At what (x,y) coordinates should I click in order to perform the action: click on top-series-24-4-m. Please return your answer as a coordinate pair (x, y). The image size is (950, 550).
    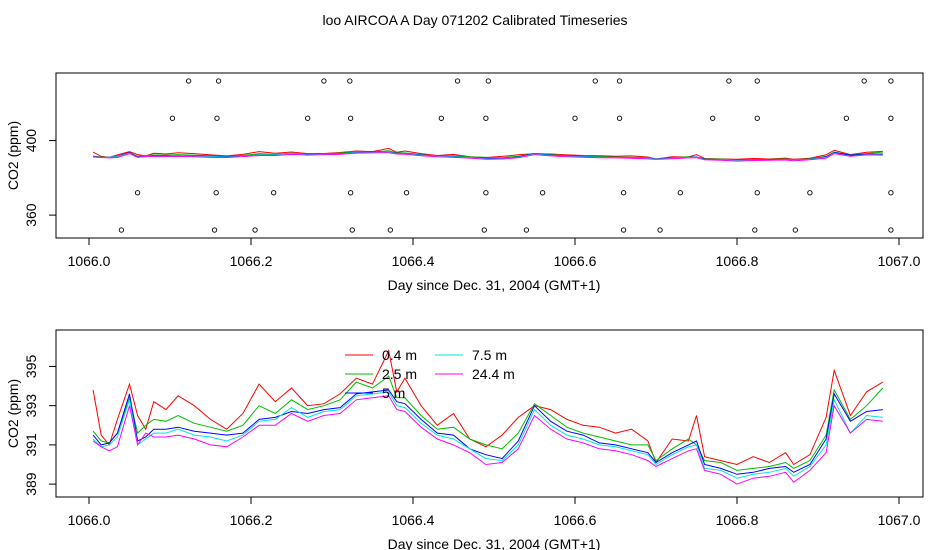
    Looking at the image, I should click on (488, 157).